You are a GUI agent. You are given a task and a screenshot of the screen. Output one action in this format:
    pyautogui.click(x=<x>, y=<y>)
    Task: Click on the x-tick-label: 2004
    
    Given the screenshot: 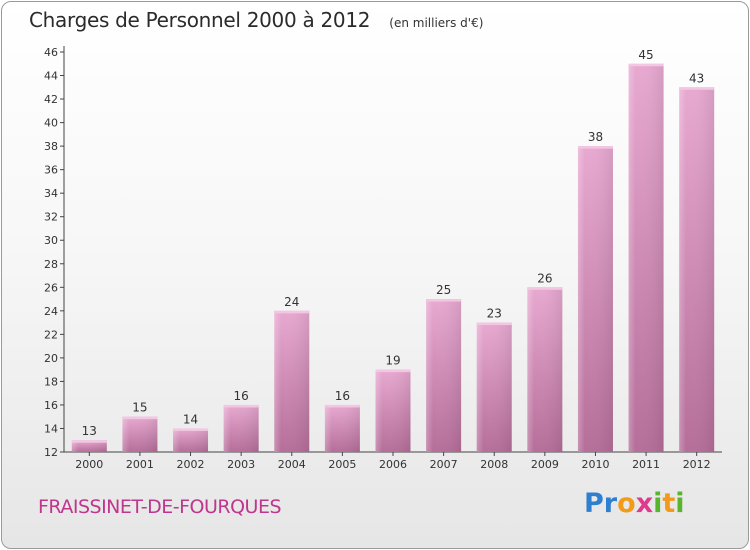 What is the action you would take?
    pyautogui.click(x=292, y=464)
    